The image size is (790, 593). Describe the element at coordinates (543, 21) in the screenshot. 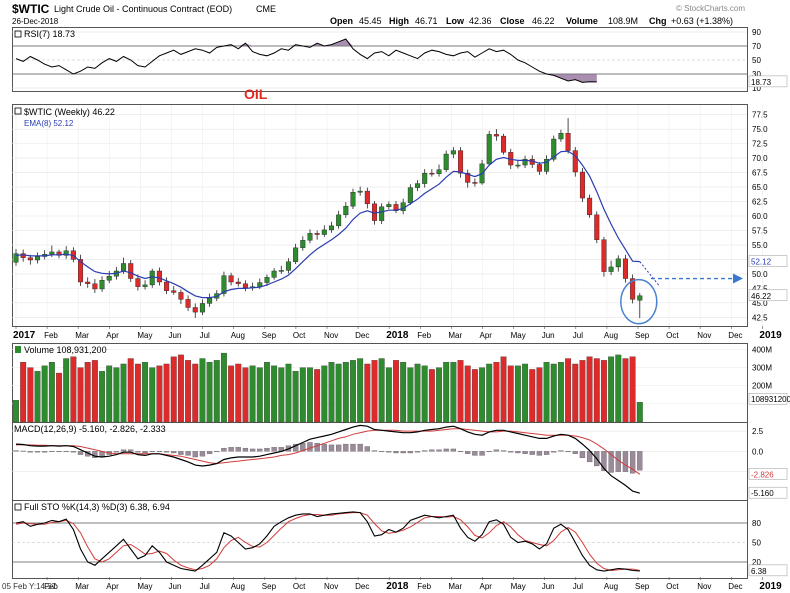

I see `close-value: 46.22` at that location.